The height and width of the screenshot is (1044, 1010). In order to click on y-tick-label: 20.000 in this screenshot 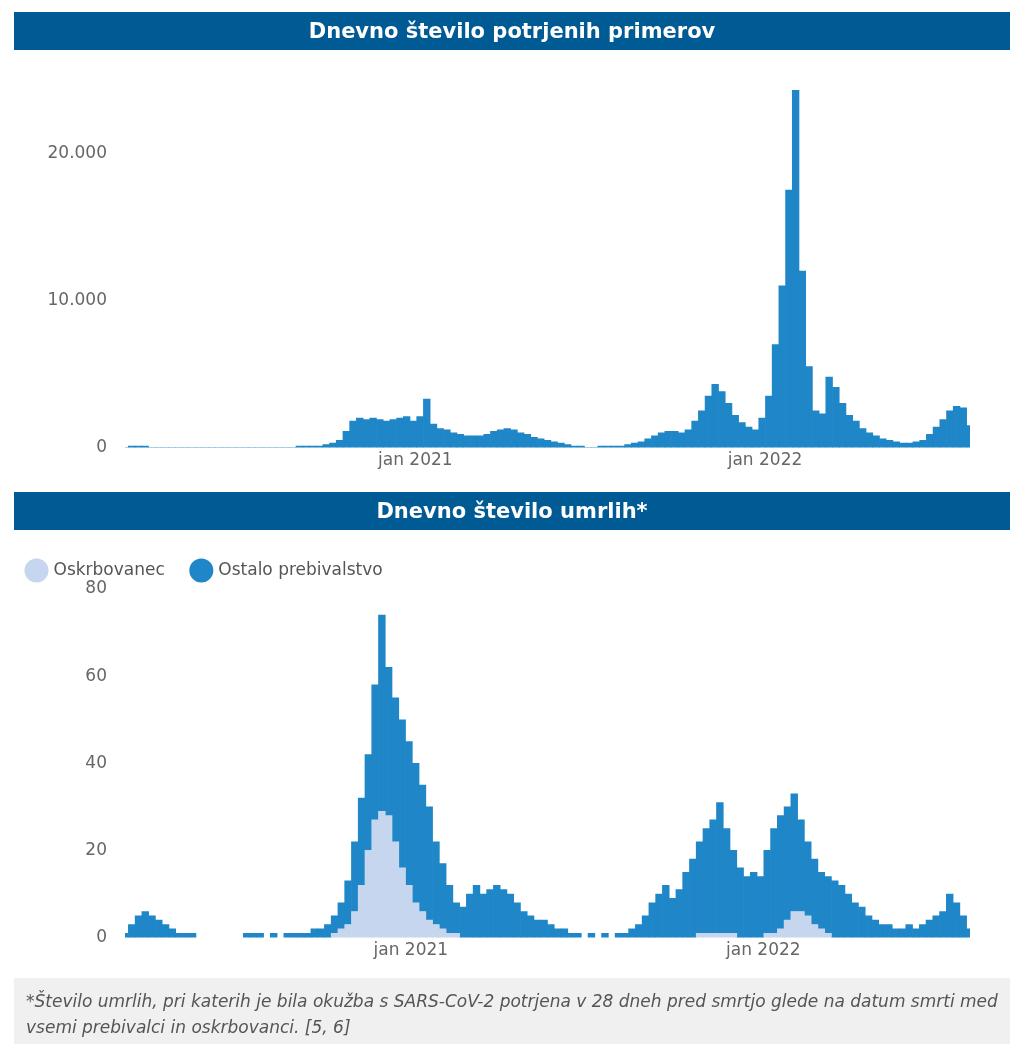, I will do `click(77, 151)`.